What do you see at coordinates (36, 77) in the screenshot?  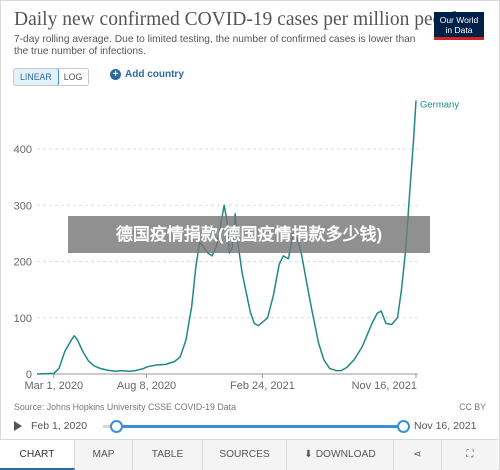 I see `scale-linear-button: LINEAR` at bounding box center [36, 77].